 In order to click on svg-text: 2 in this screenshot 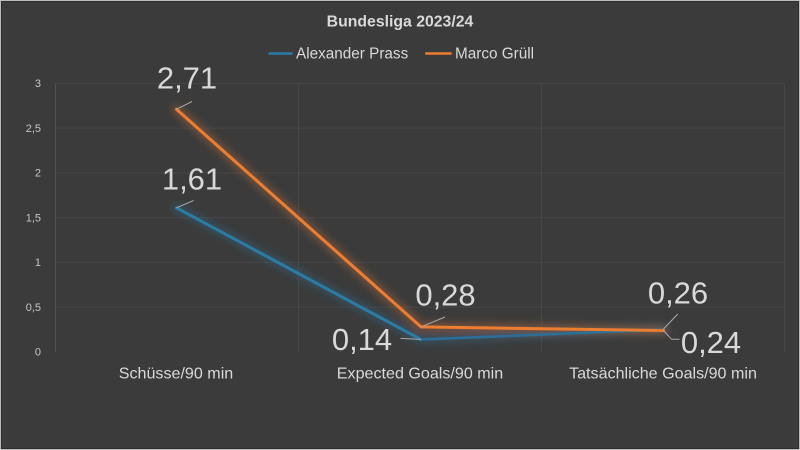, I will do `click(38, 174)`.